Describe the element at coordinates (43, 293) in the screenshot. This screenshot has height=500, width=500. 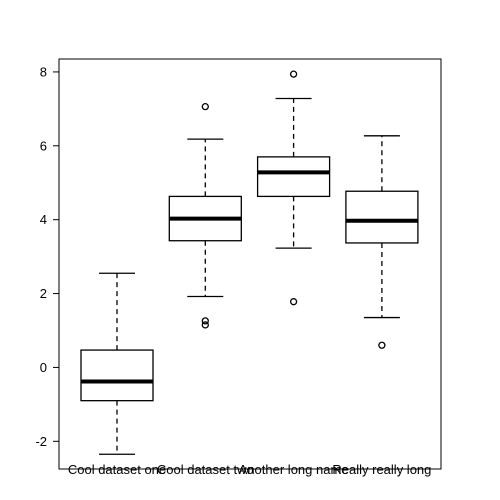
I see `y-tick-label: 2` at that location.